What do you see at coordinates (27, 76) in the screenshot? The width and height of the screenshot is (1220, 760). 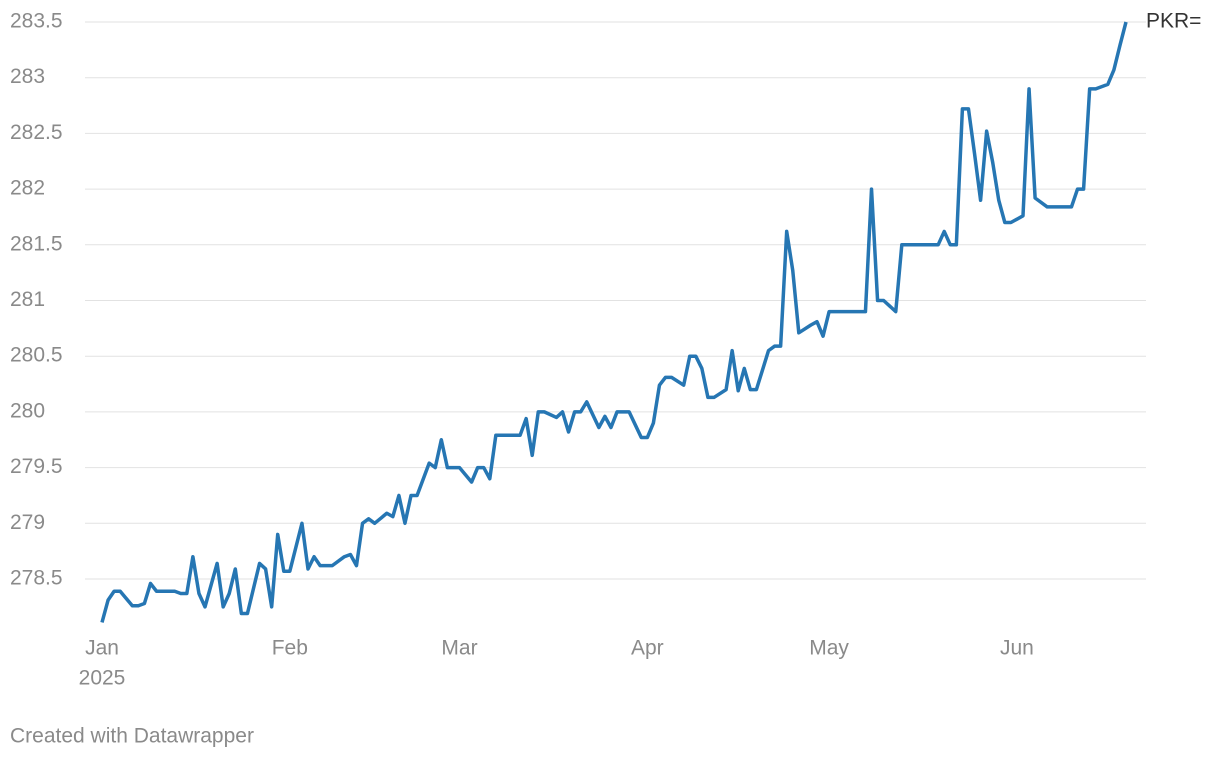 I see `y-tick-label: 283` at bounding box center [27, 76].